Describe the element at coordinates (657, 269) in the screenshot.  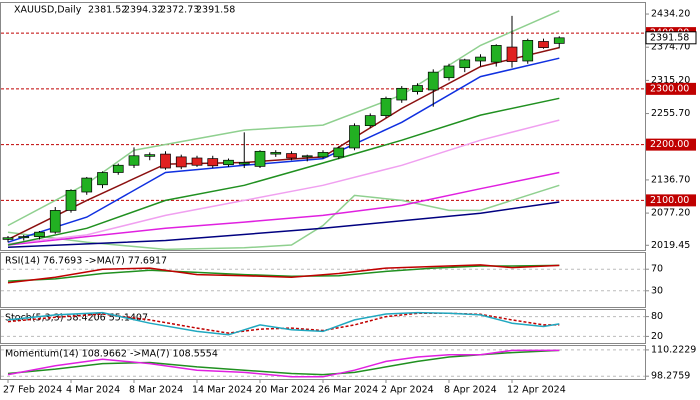
I see `y-tick-label: 70` at that location.